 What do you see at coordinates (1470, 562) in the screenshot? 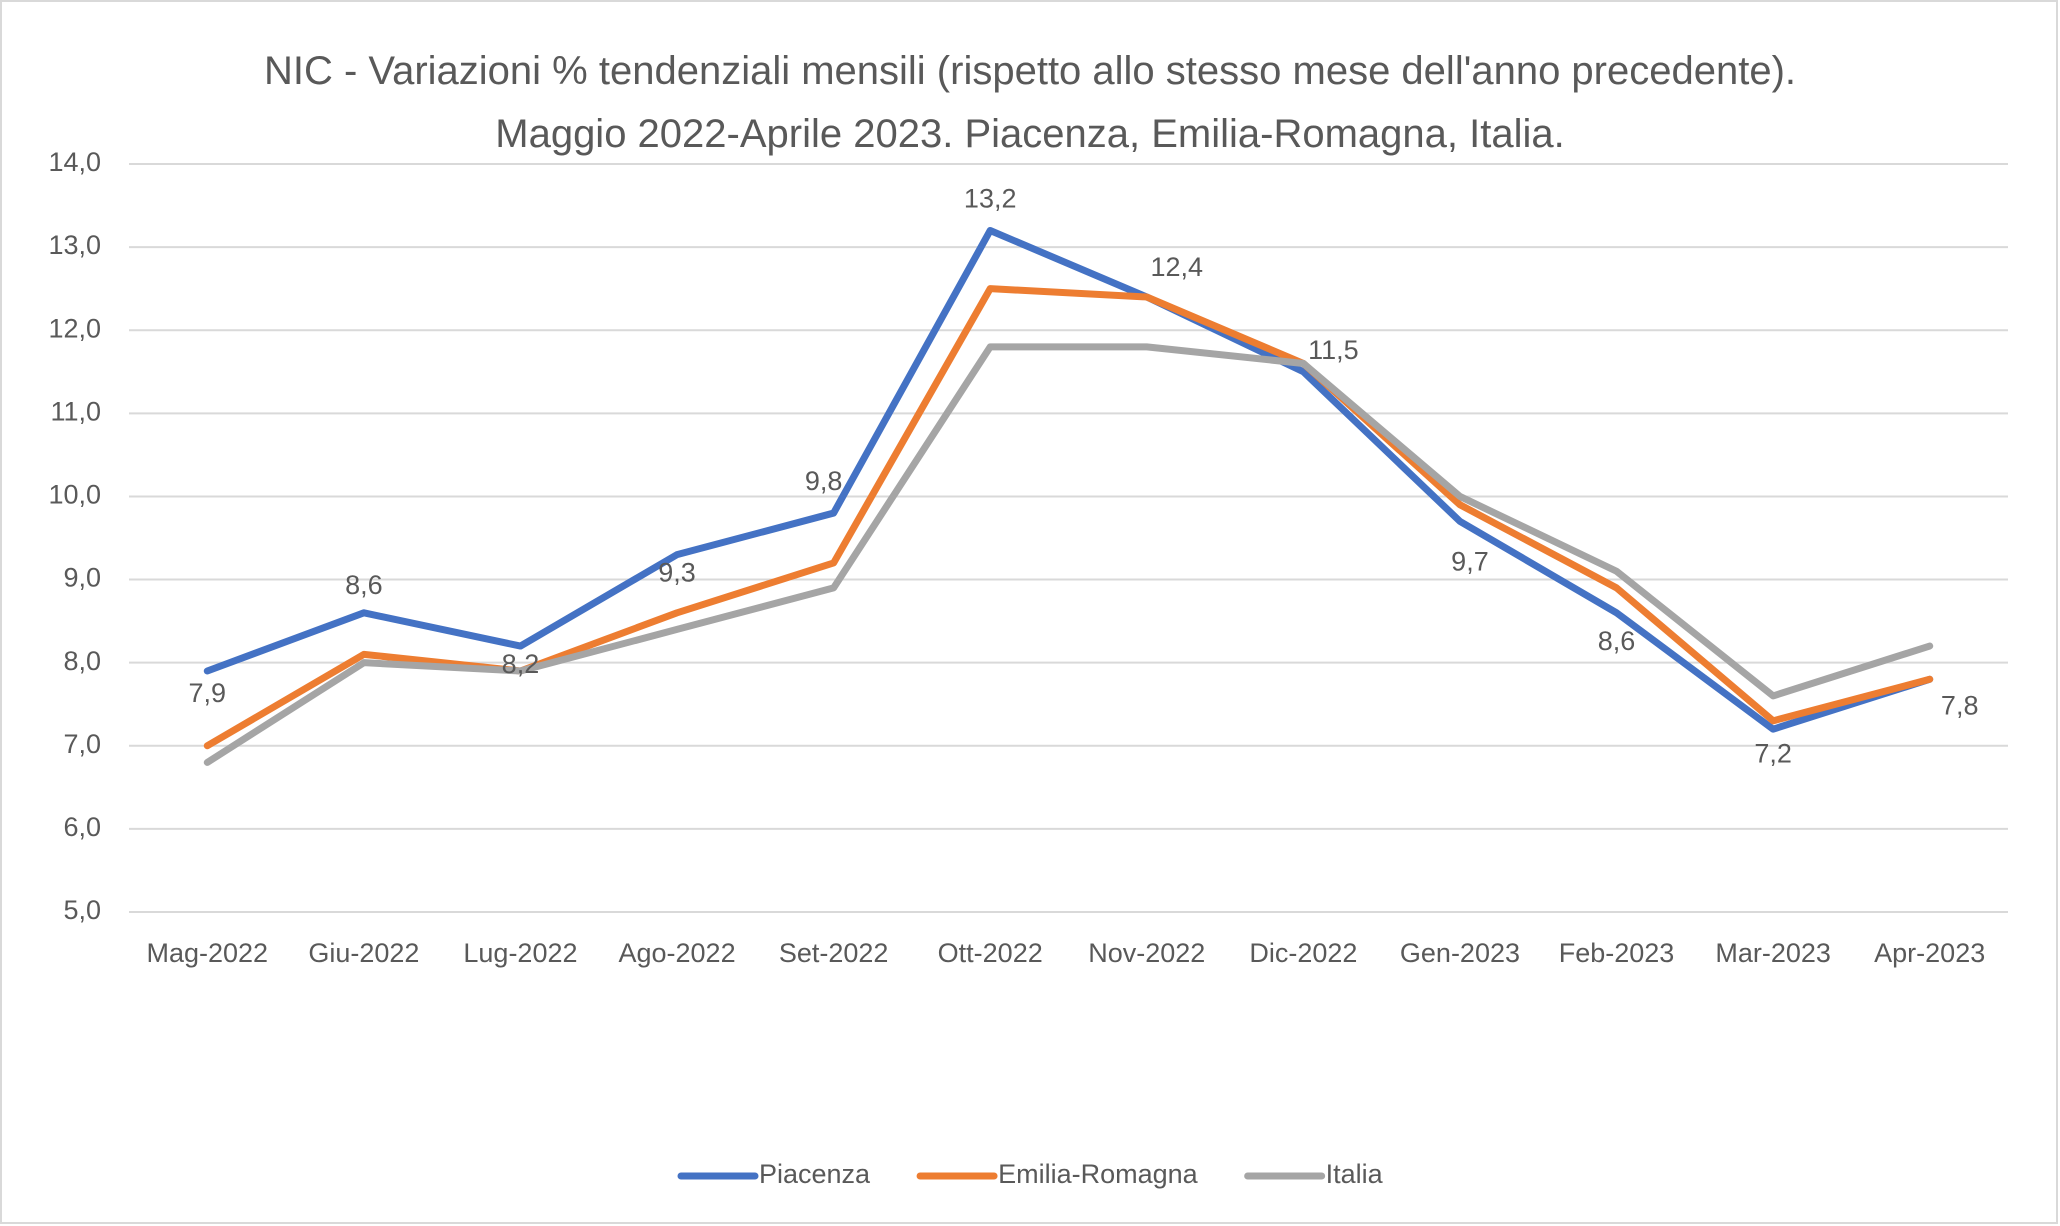
I see `data-label: 9,7` at bounding box center [1470, 562].